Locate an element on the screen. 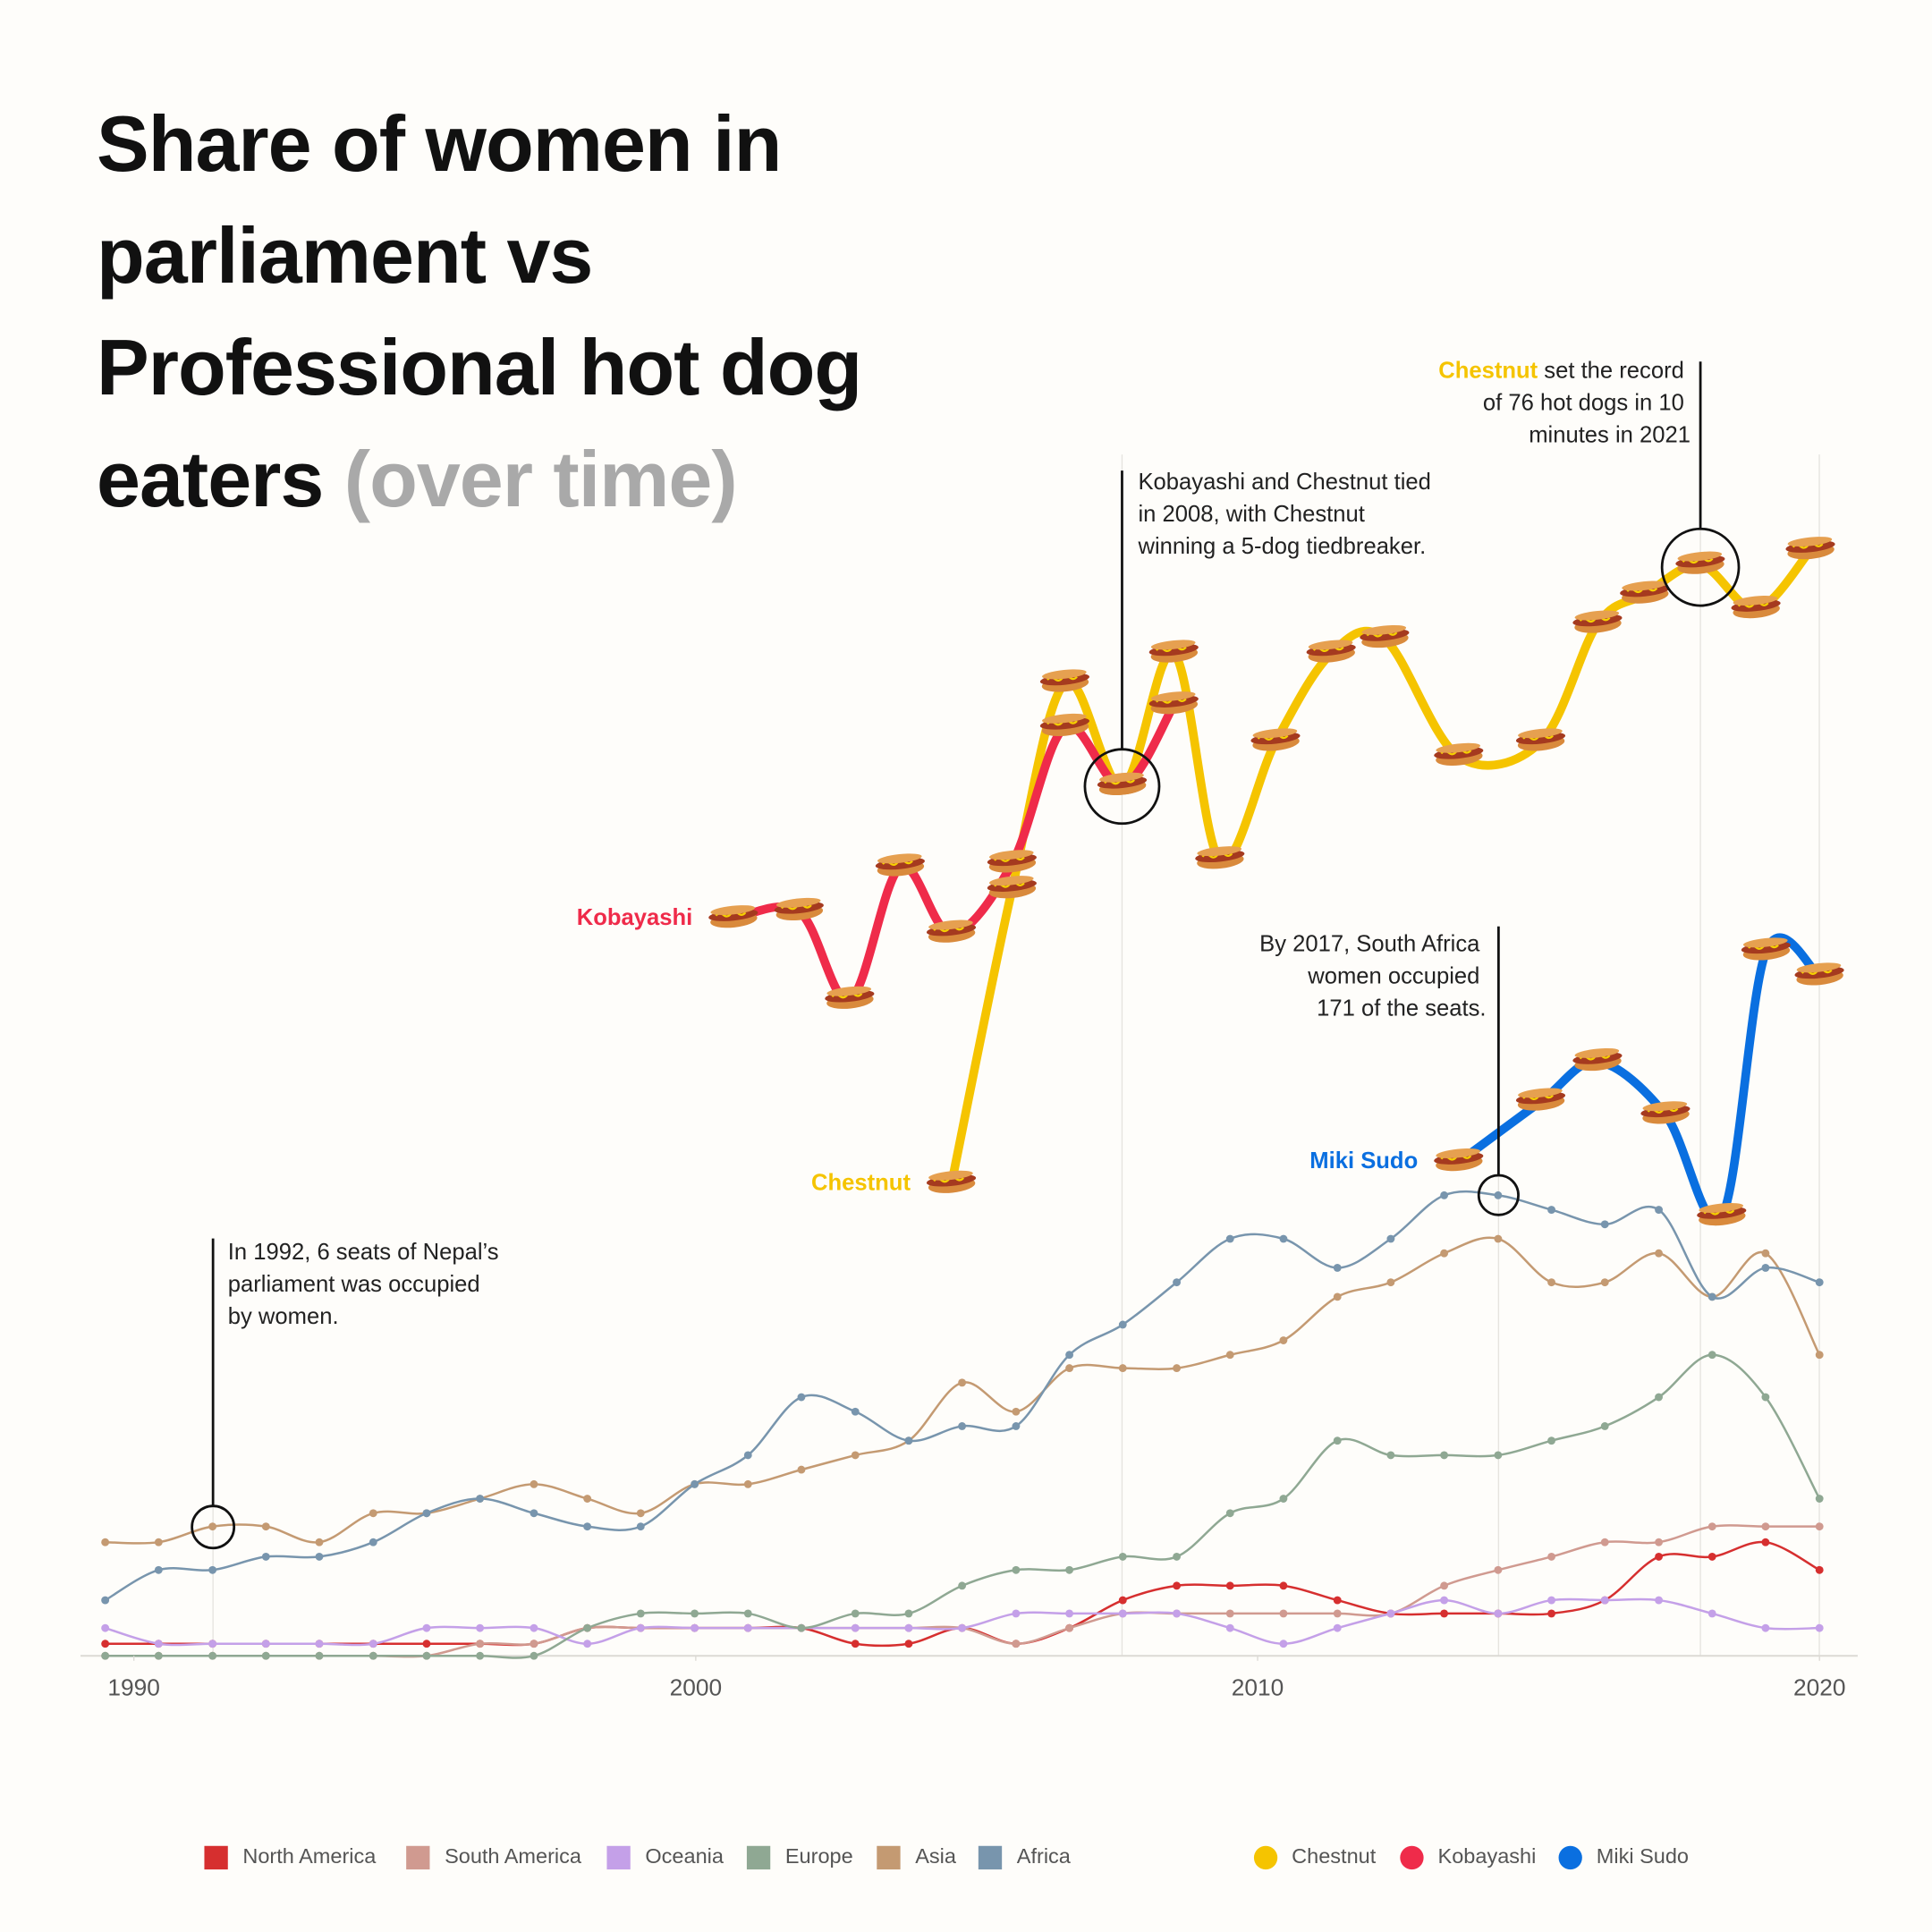 The image size is (1932, 1932). annotation-line: winning a 5-dog tiedbreaker. is located at coordinates (1281, 546).